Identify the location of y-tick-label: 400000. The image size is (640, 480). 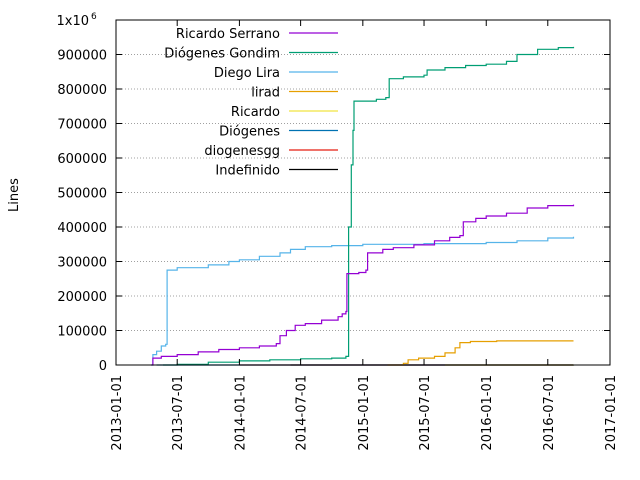
(82, 228).